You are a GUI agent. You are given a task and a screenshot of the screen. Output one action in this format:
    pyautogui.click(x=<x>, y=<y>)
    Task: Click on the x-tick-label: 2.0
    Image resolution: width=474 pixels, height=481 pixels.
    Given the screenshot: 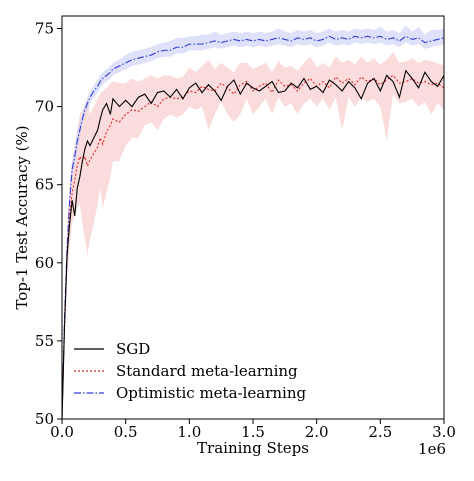 What is the action you would take?
    pyautogui.click(x=317, y=432)
    